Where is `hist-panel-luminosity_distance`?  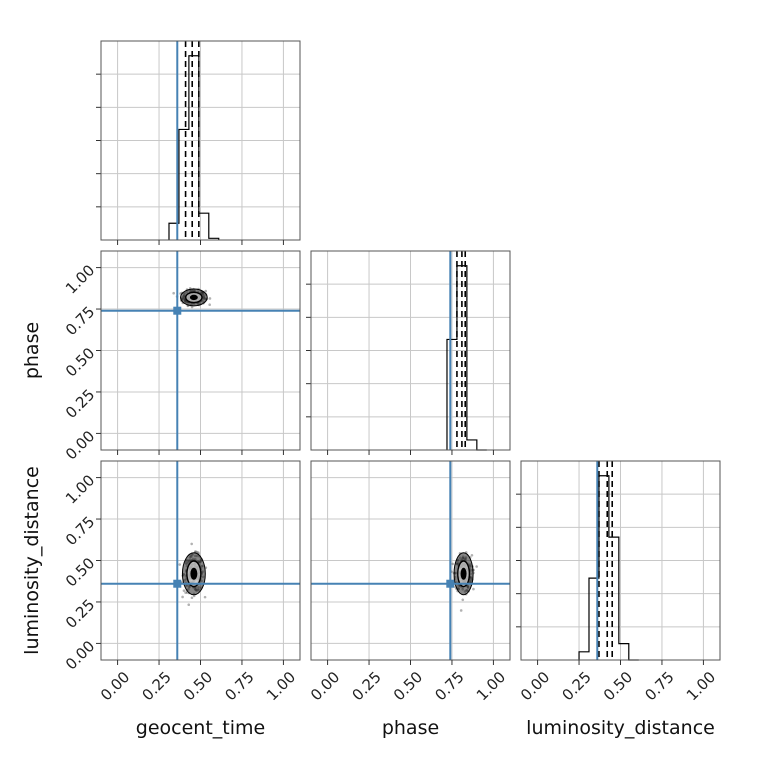 hist-panel-luminosity_distance is located at coordinates (618, 562).